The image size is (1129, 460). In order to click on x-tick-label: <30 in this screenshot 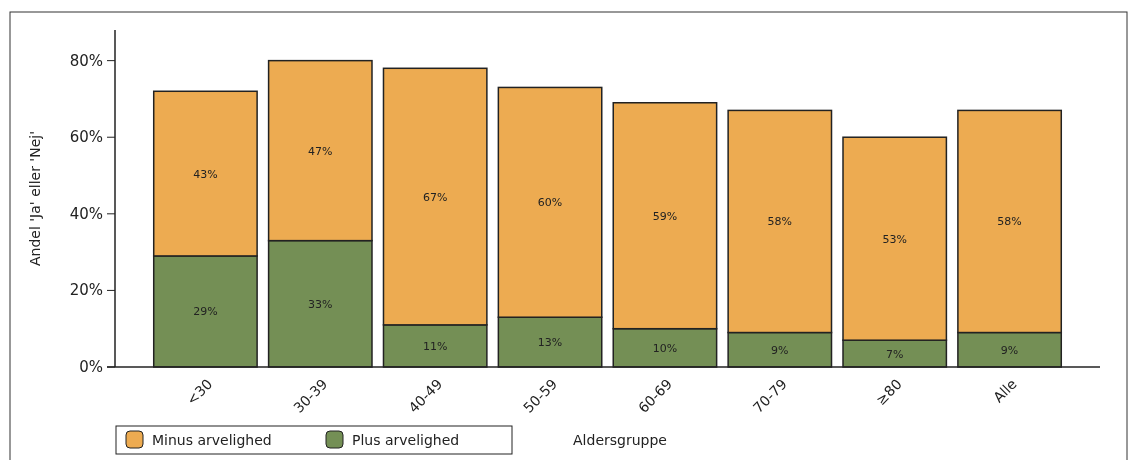, I will do `click(199, 392)`.